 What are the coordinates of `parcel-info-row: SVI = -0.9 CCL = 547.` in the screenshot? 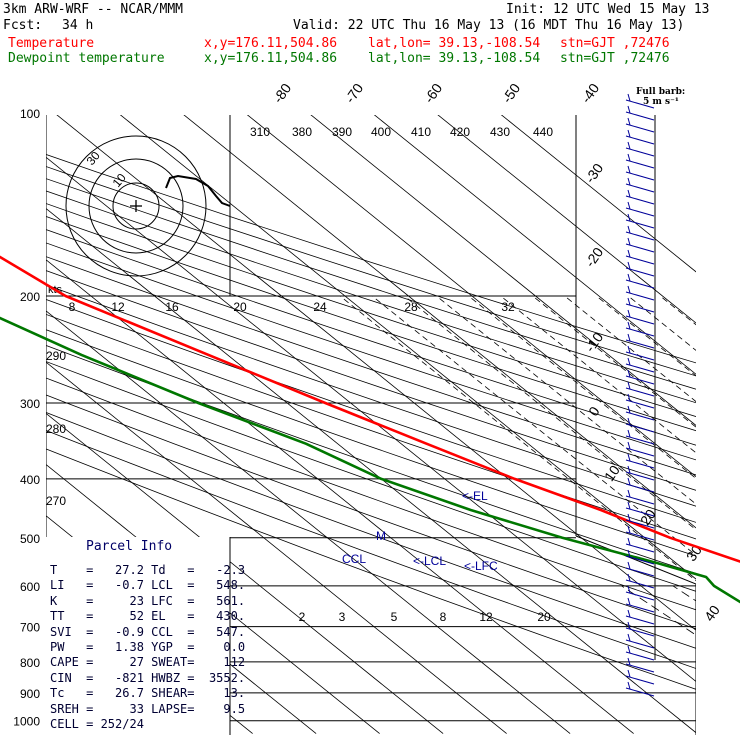 It's located at (148, 631).